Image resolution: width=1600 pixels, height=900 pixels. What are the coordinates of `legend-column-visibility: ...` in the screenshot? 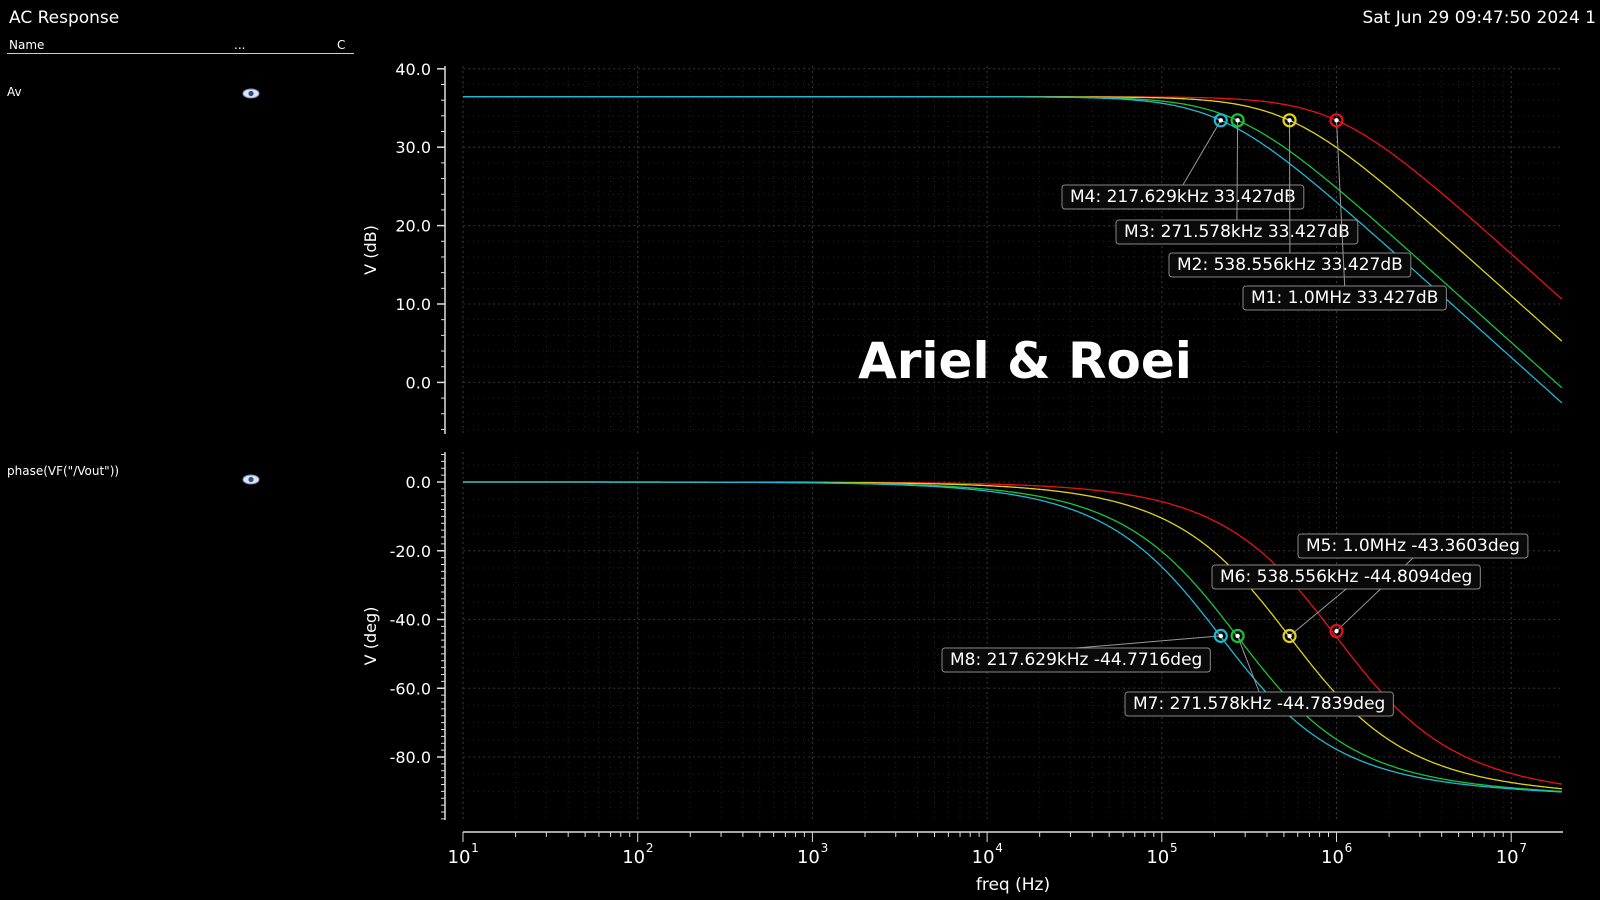 It's located at (240, 45).